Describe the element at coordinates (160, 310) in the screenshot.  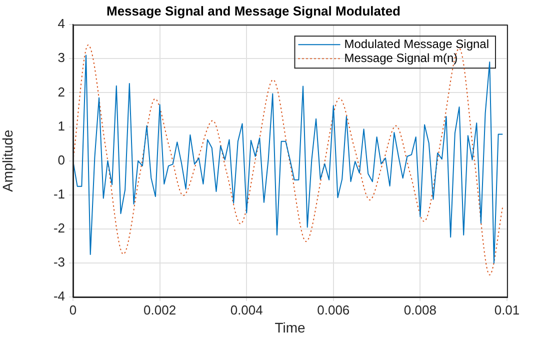
I see `x-tick-label: 0.002` at that location.